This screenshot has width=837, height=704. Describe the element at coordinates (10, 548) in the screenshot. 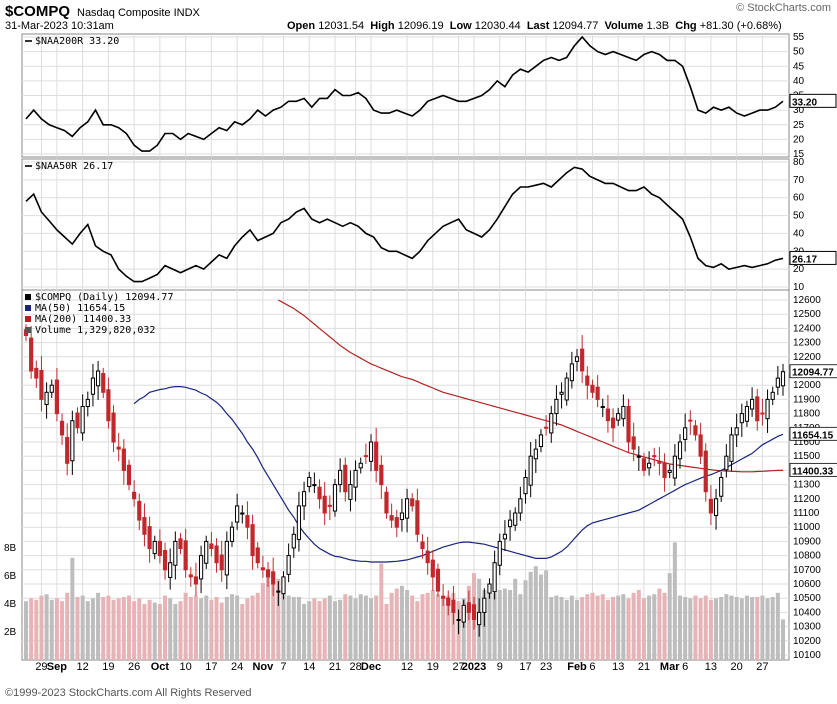

I see `volume-tick-label: 8B` at that location.